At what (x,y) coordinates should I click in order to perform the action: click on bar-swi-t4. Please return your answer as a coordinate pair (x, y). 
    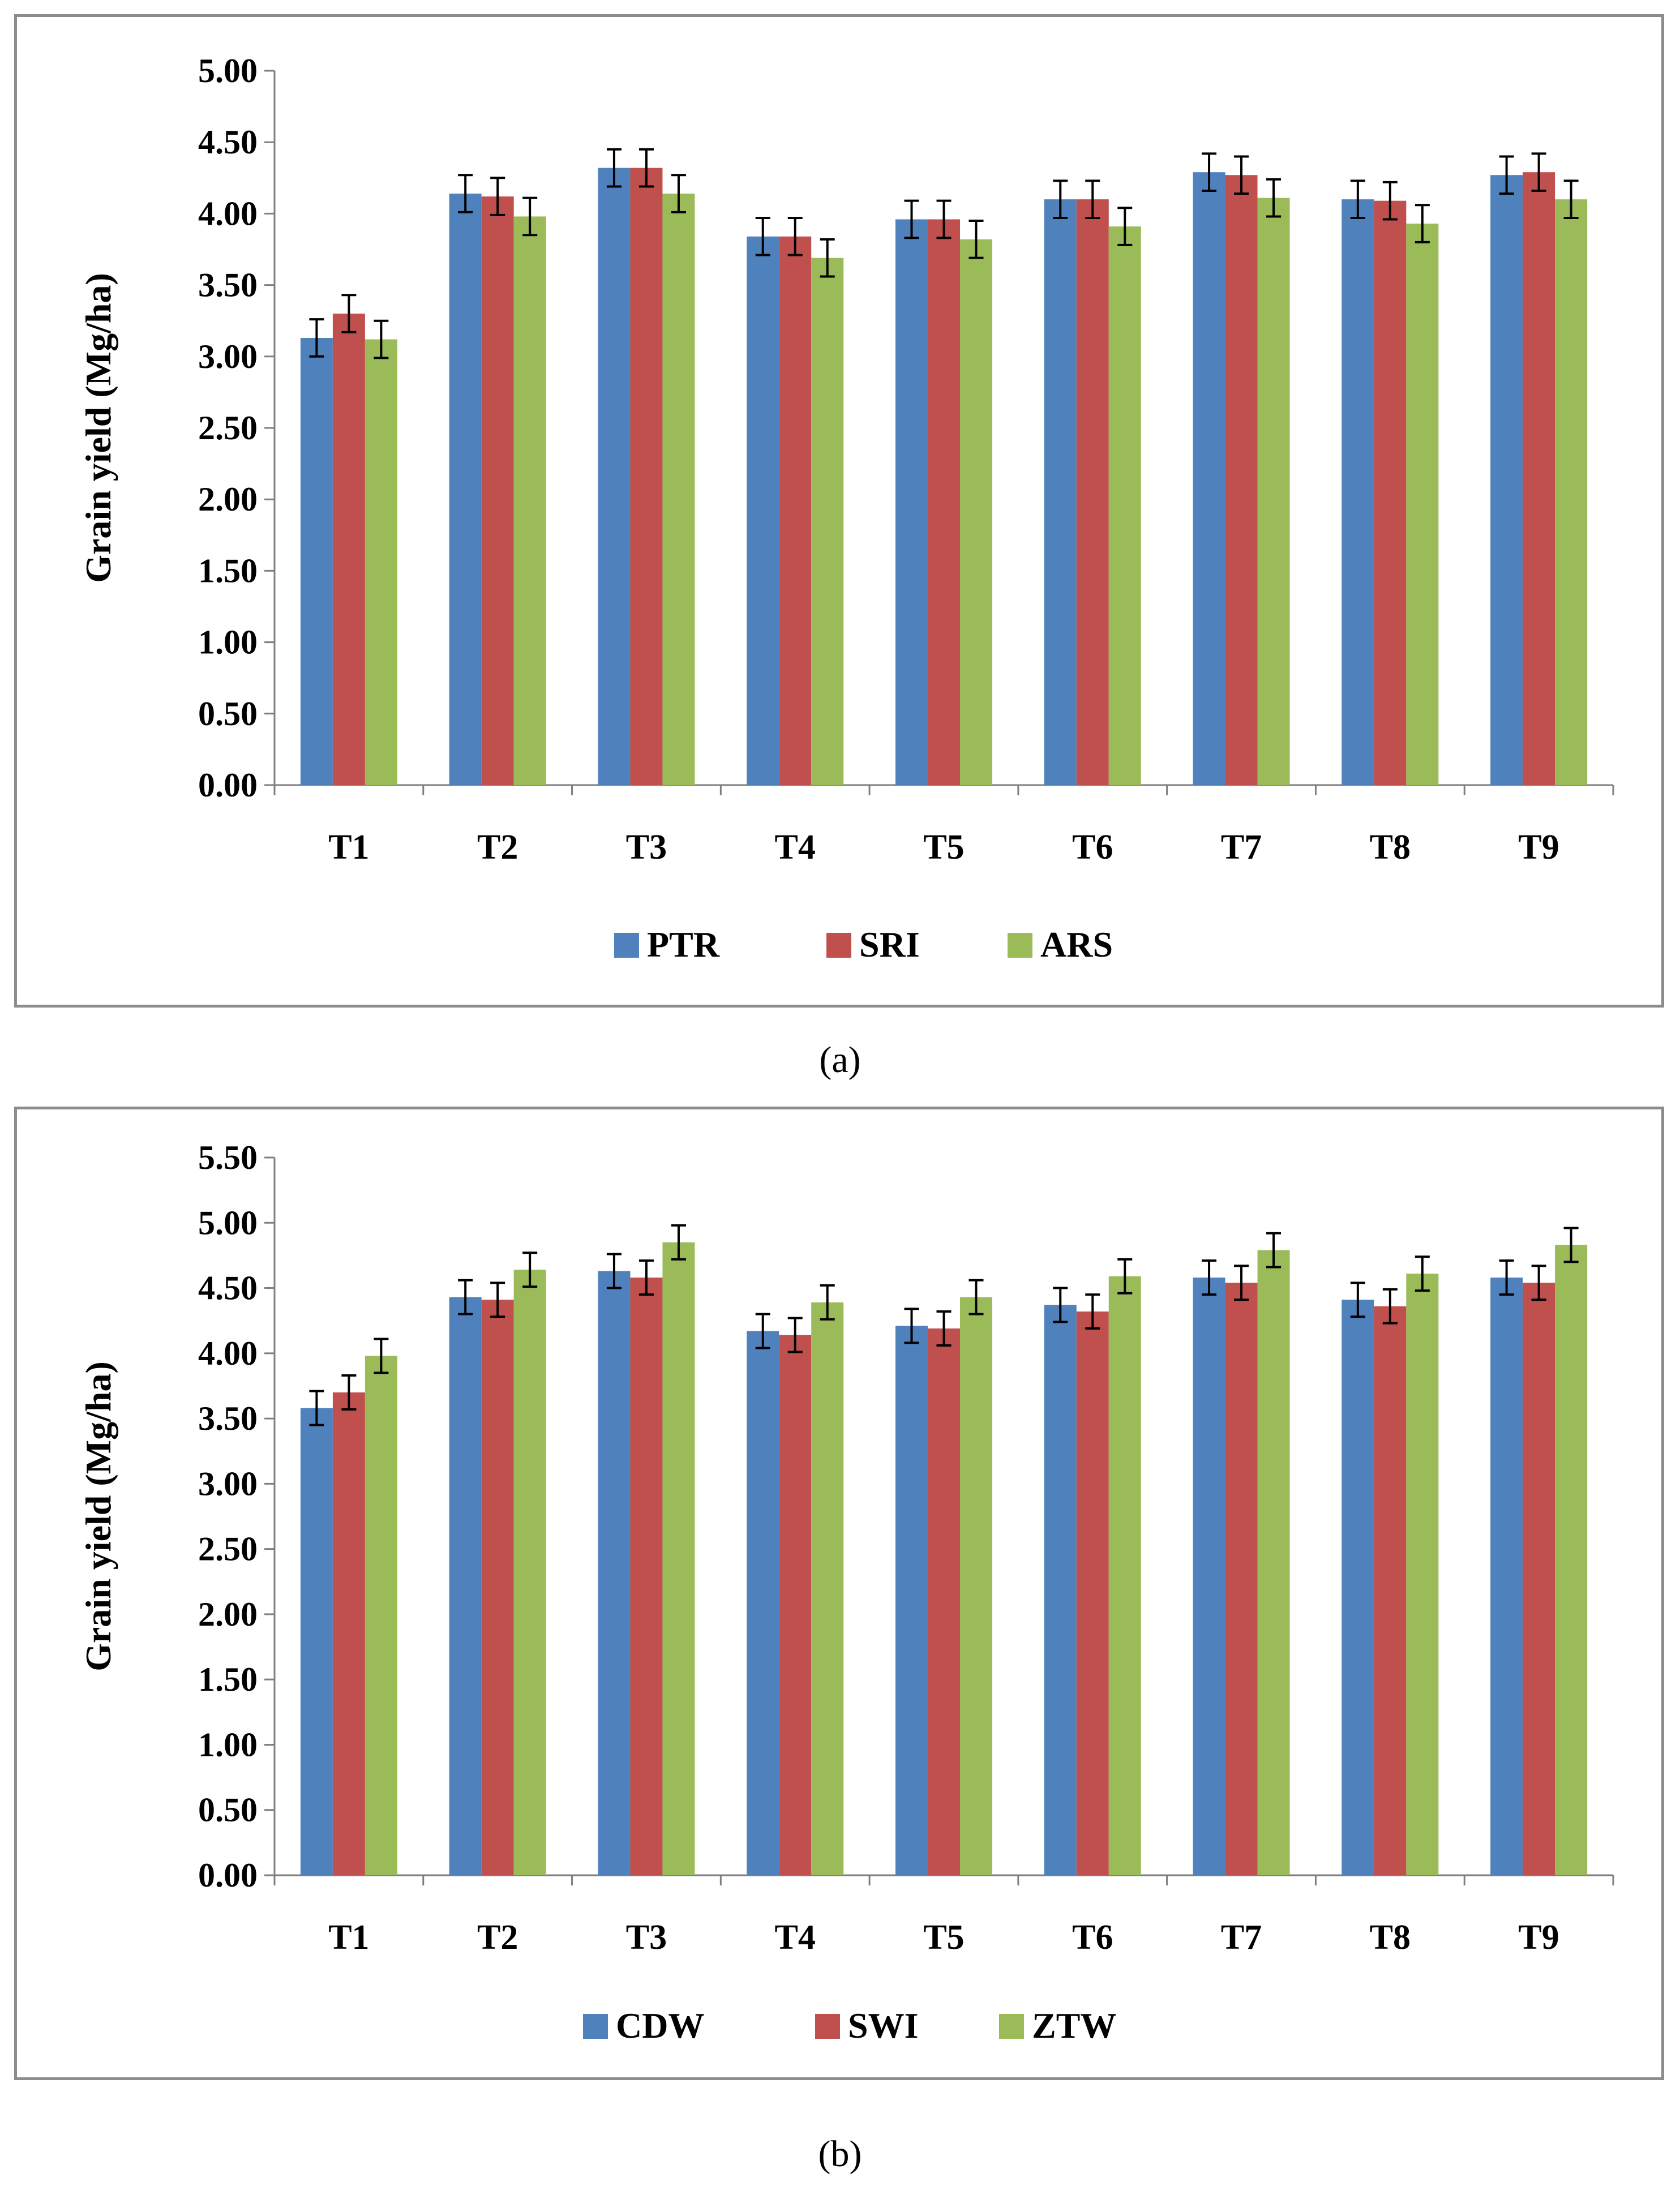
    Looking at the image, I should click on (795, 1605).